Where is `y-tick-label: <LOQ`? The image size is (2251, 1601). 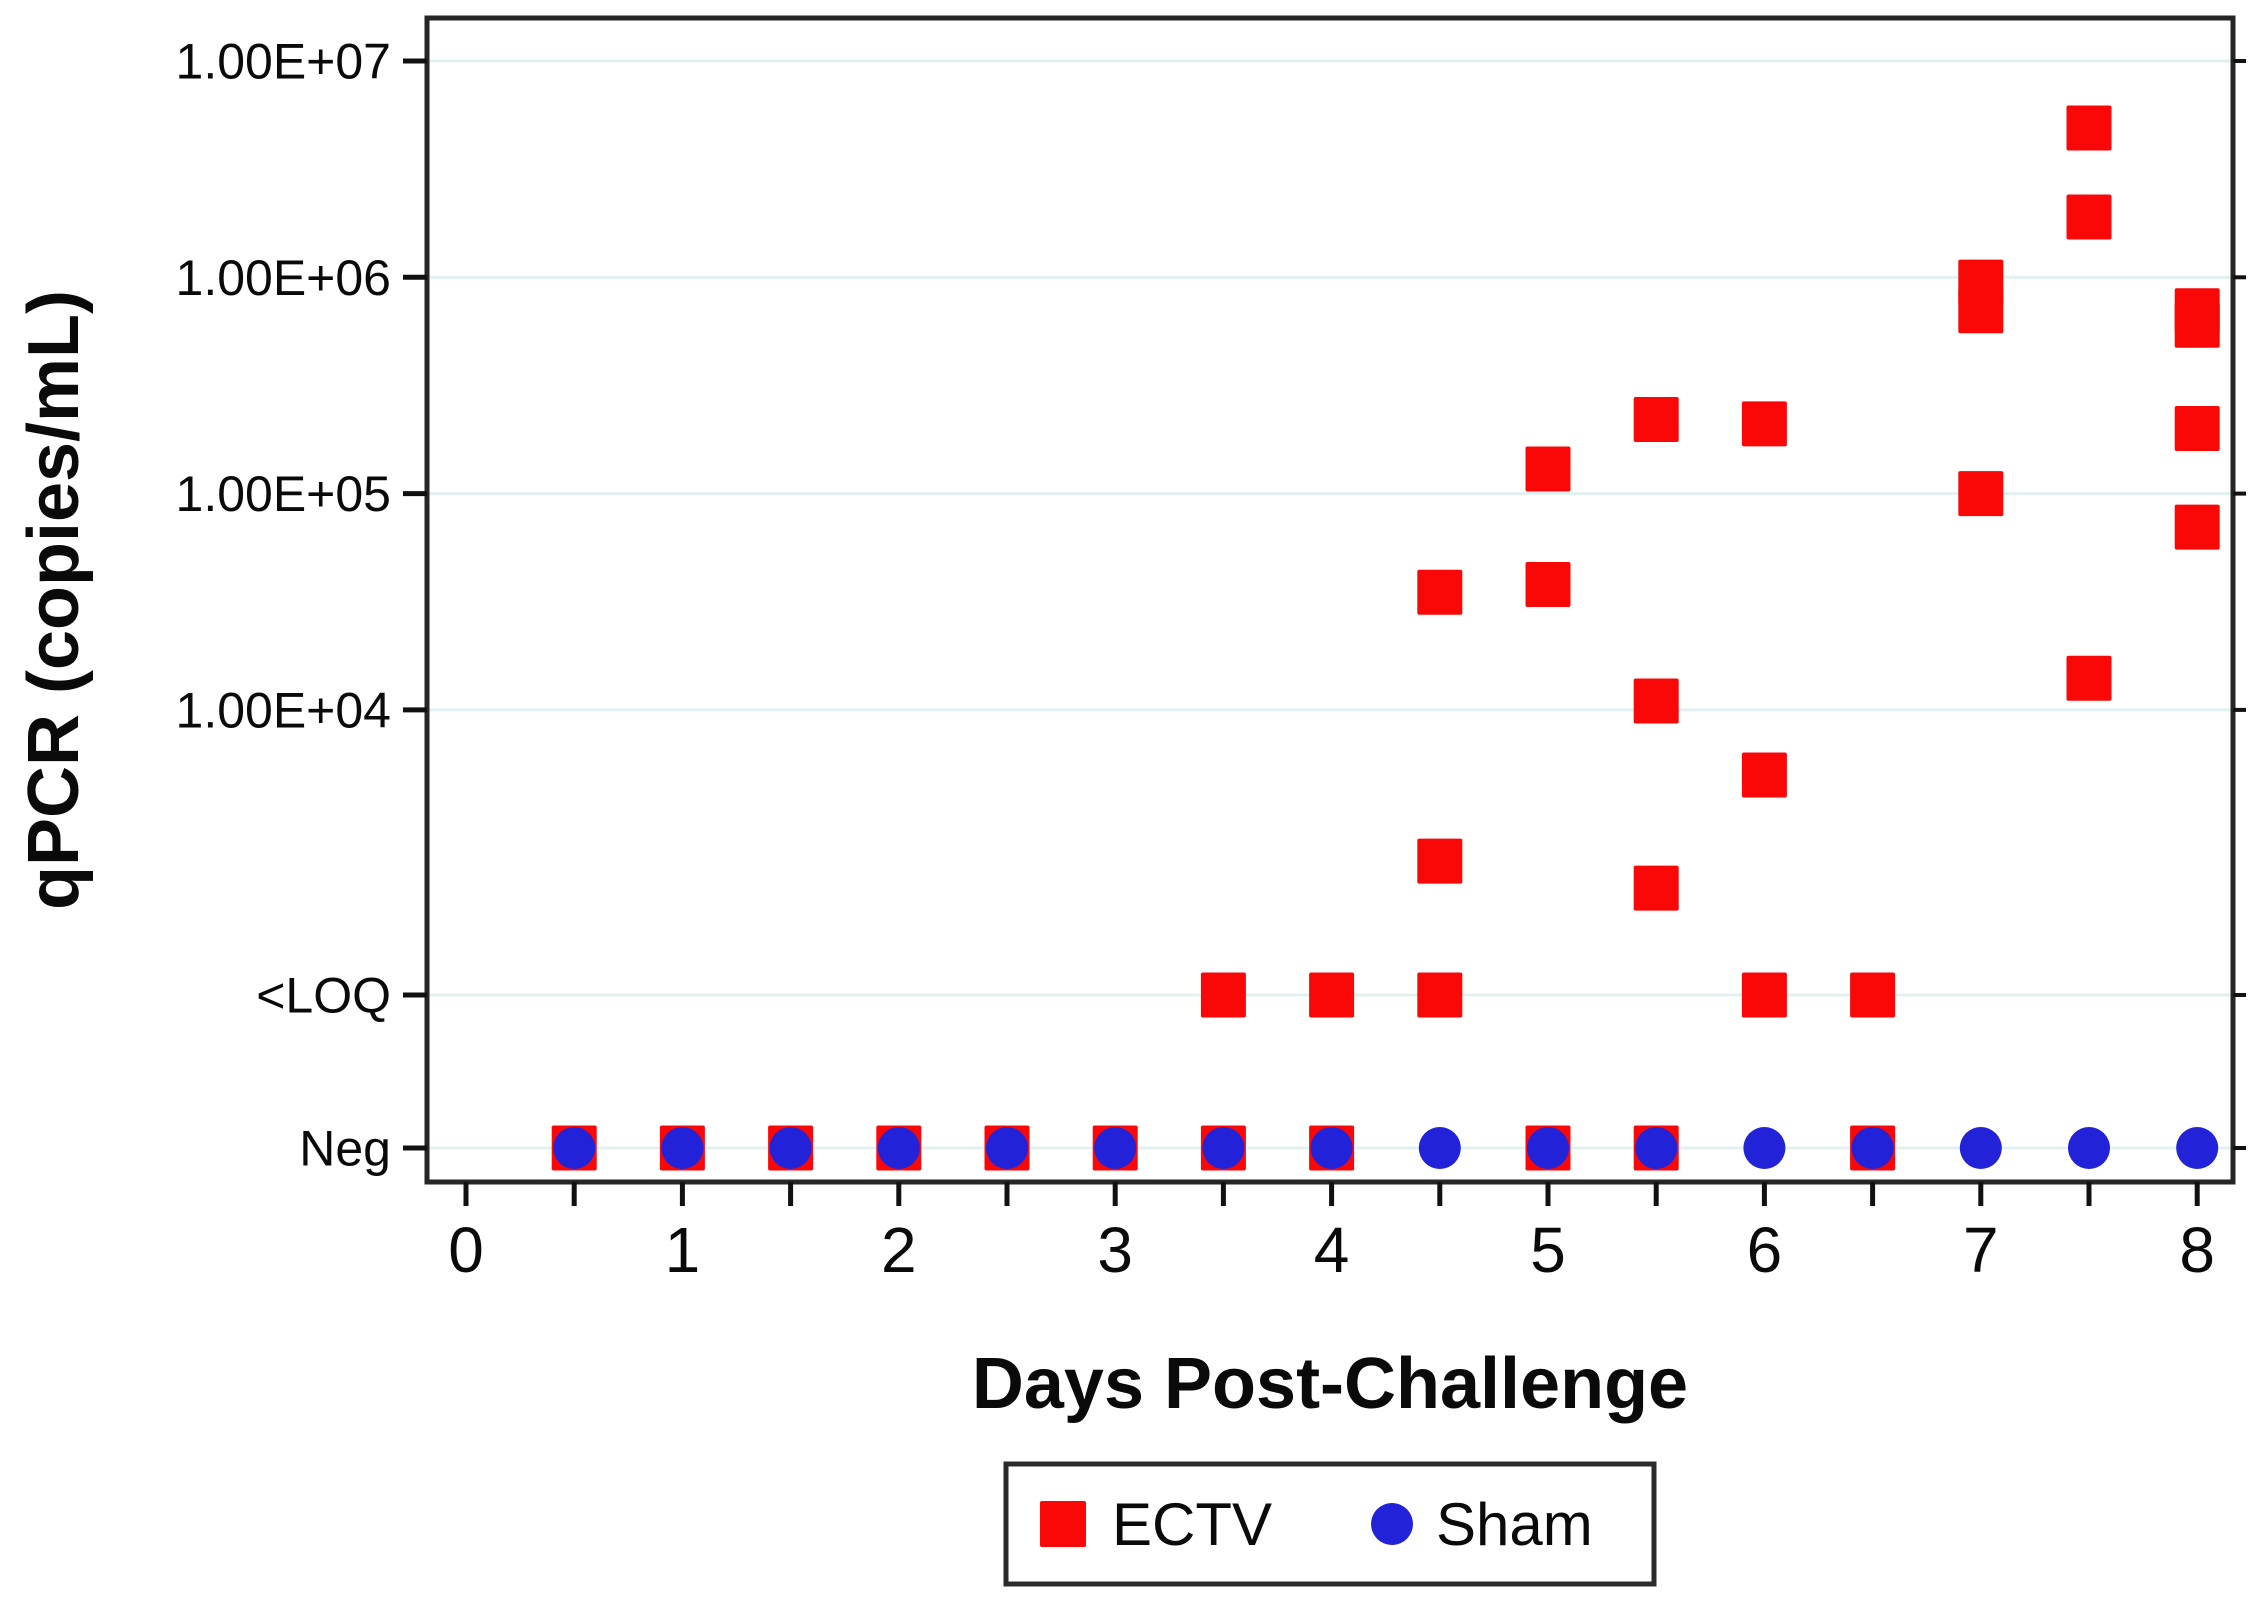 y-tick-label: <LOQ is located at coordinates (323, 996).